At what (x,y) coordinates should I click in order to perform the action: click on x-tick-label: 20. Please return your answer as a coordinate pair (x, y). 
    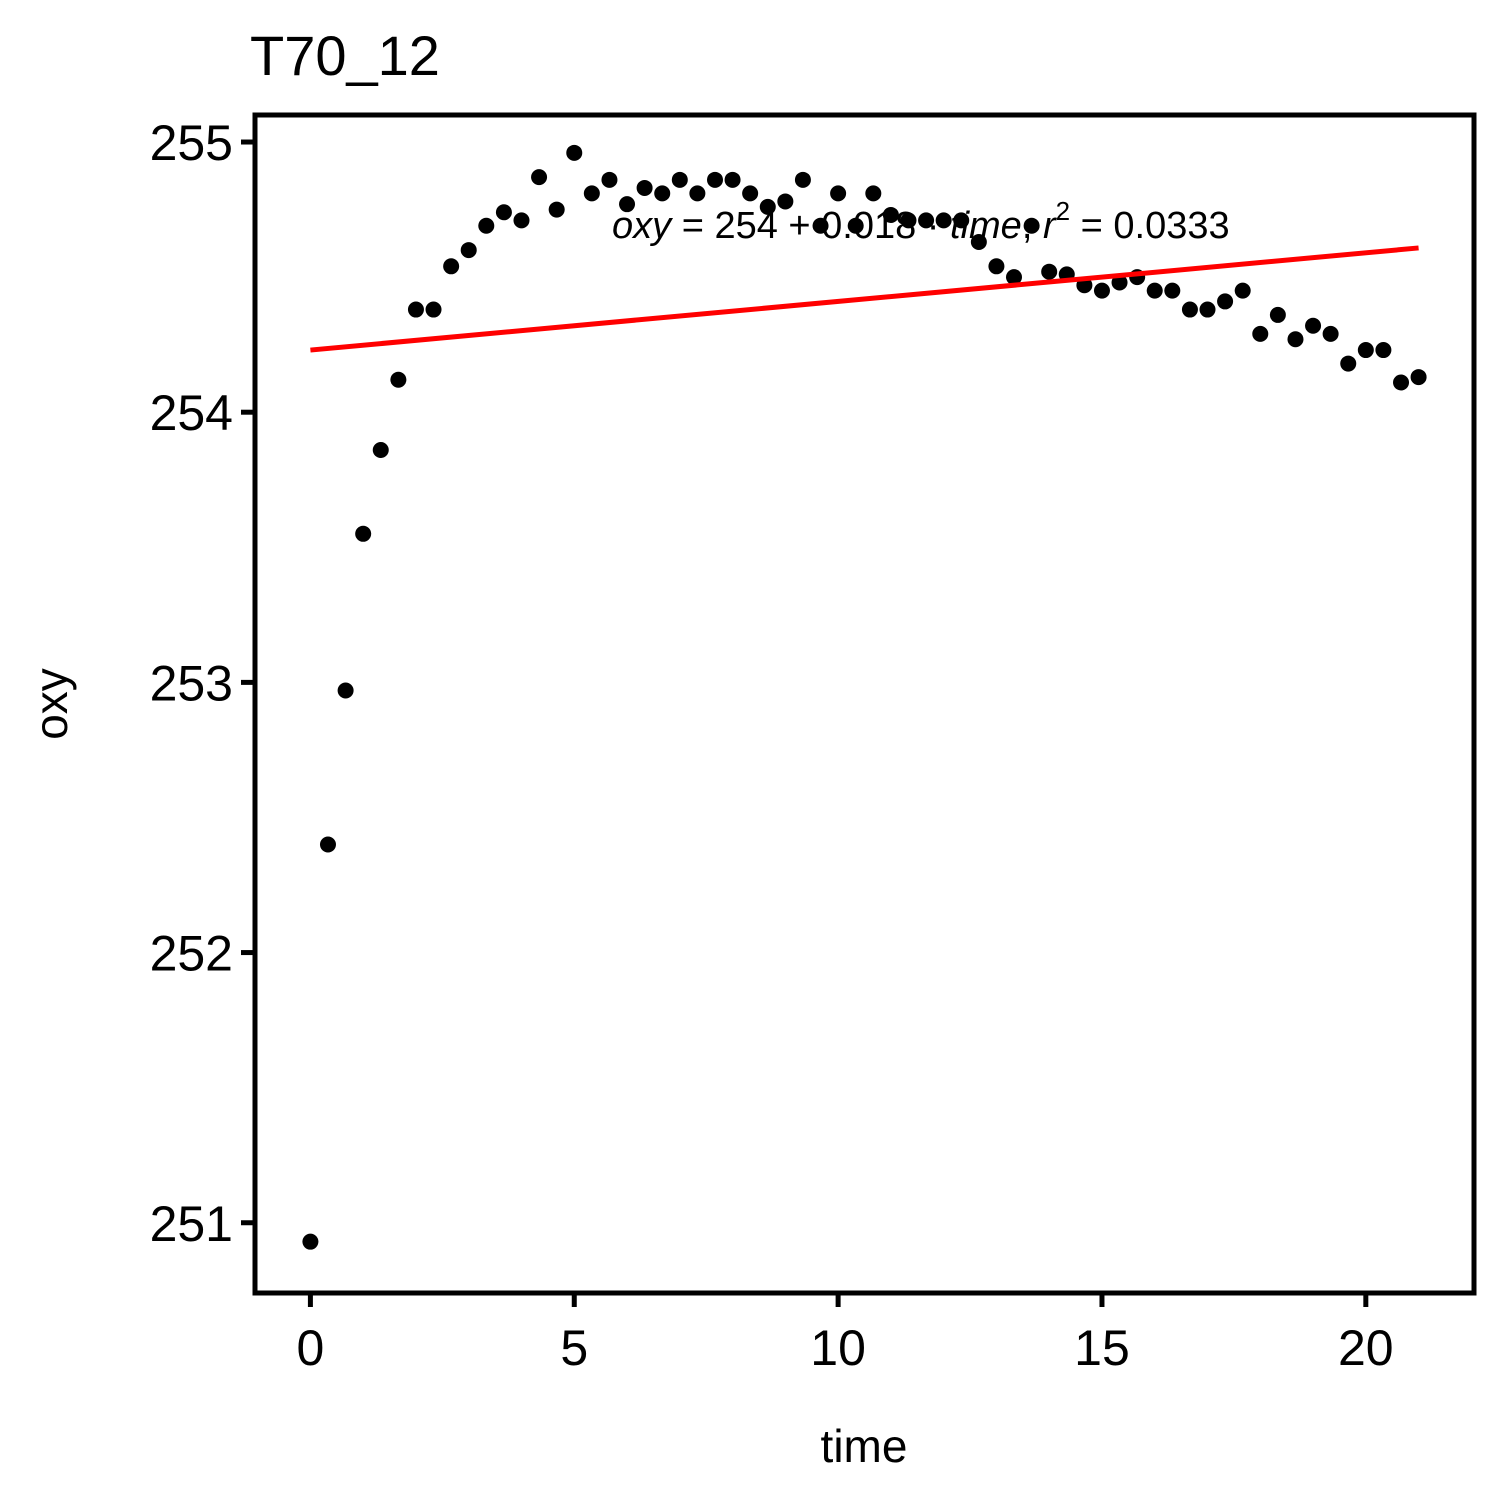
    Looking at the image, I should click on (1366, 1348).